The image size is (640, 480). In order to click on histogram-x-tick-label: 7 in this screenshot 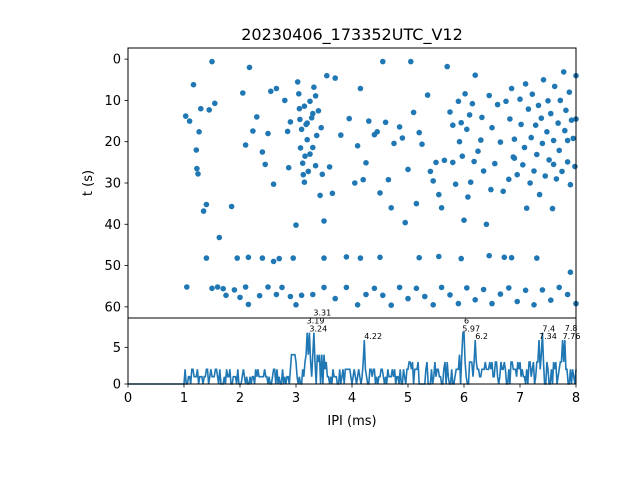, I will do `click(520, 398)`.